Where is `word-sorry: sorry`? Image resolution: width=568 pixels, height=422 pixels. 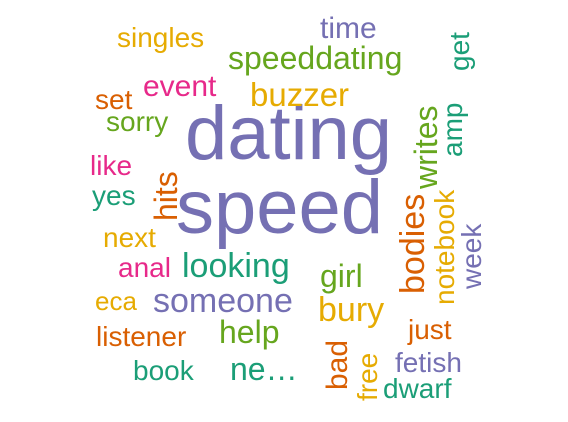 word-sorry: sorry is located at coordinates (137, 121).